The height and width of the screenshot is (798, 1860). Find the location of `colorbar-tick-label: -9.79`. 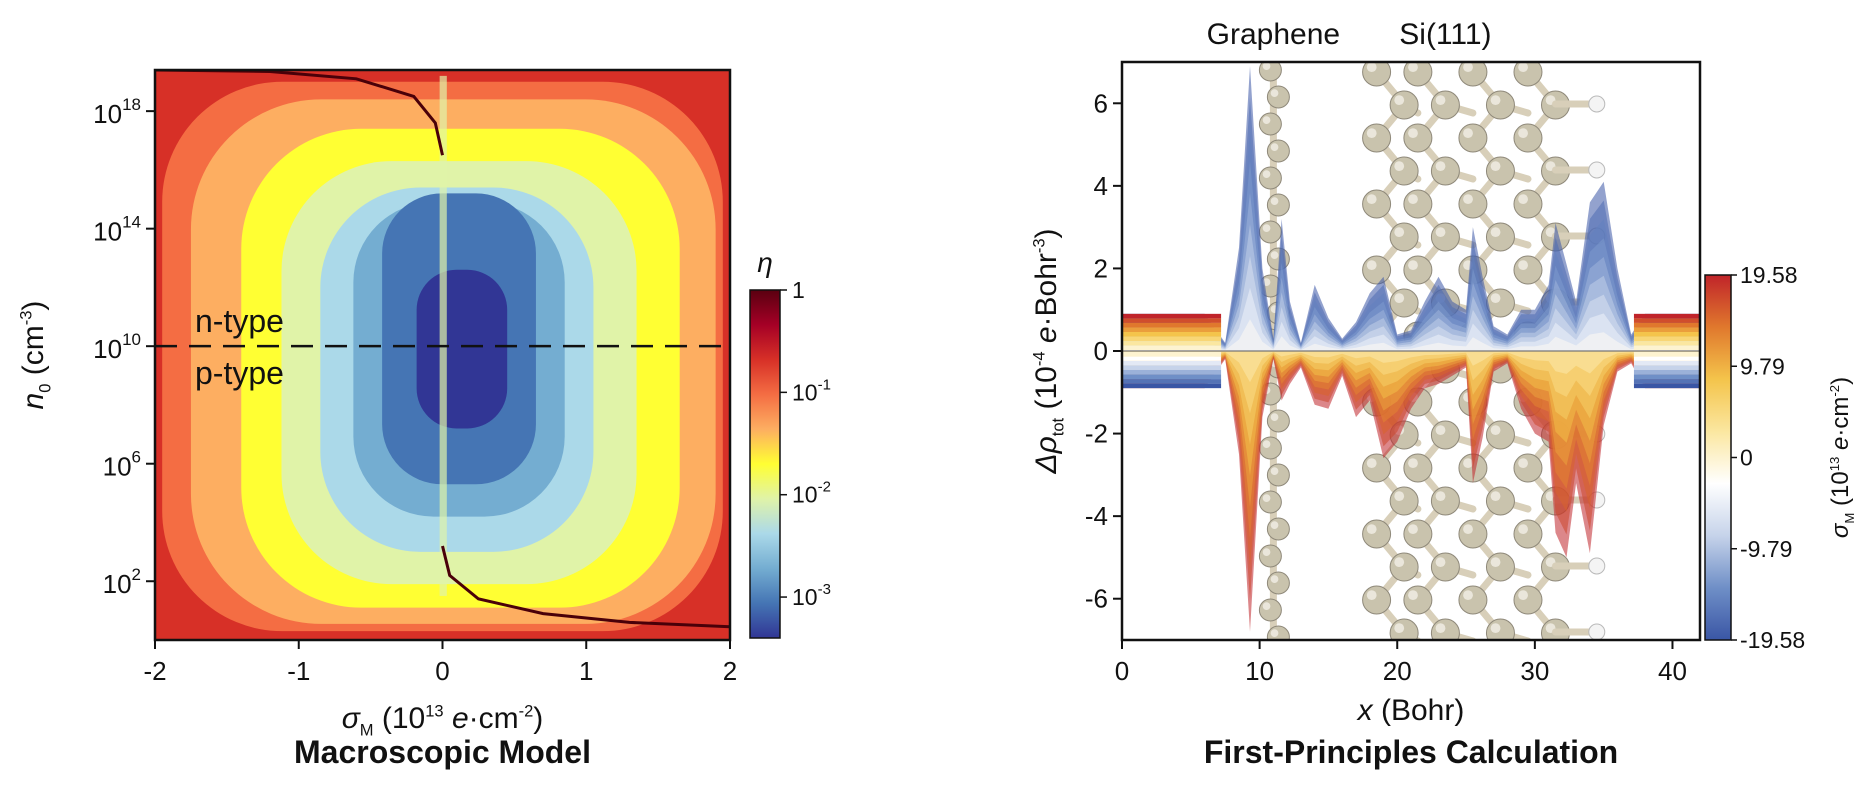

colorbar-tick-label: -9.79 is located at coordinates (1766, 549).